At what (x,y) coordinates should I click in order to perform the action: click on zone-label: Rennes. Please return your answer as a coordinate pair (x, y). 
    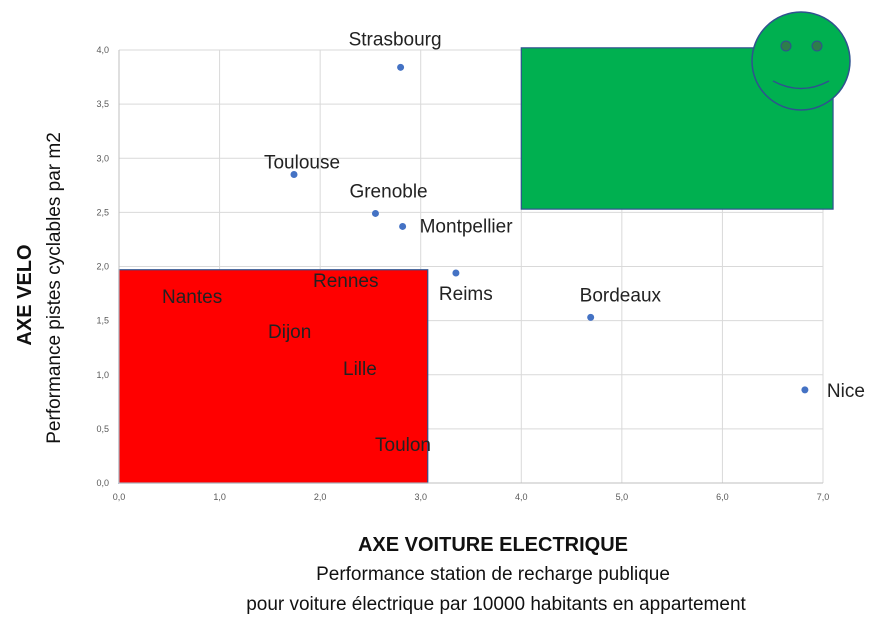
    Looking at the image, I should click on (346, 281).